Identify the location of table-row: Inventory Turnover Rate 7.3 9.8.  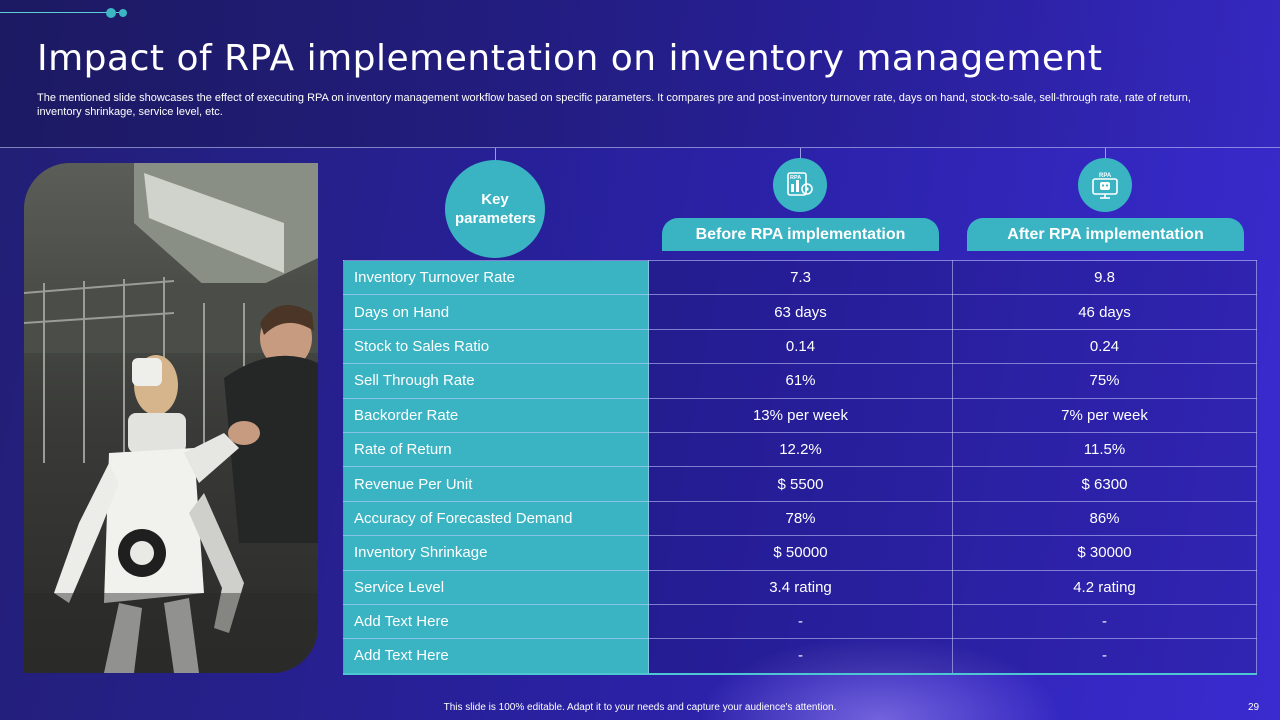
(800, 277).